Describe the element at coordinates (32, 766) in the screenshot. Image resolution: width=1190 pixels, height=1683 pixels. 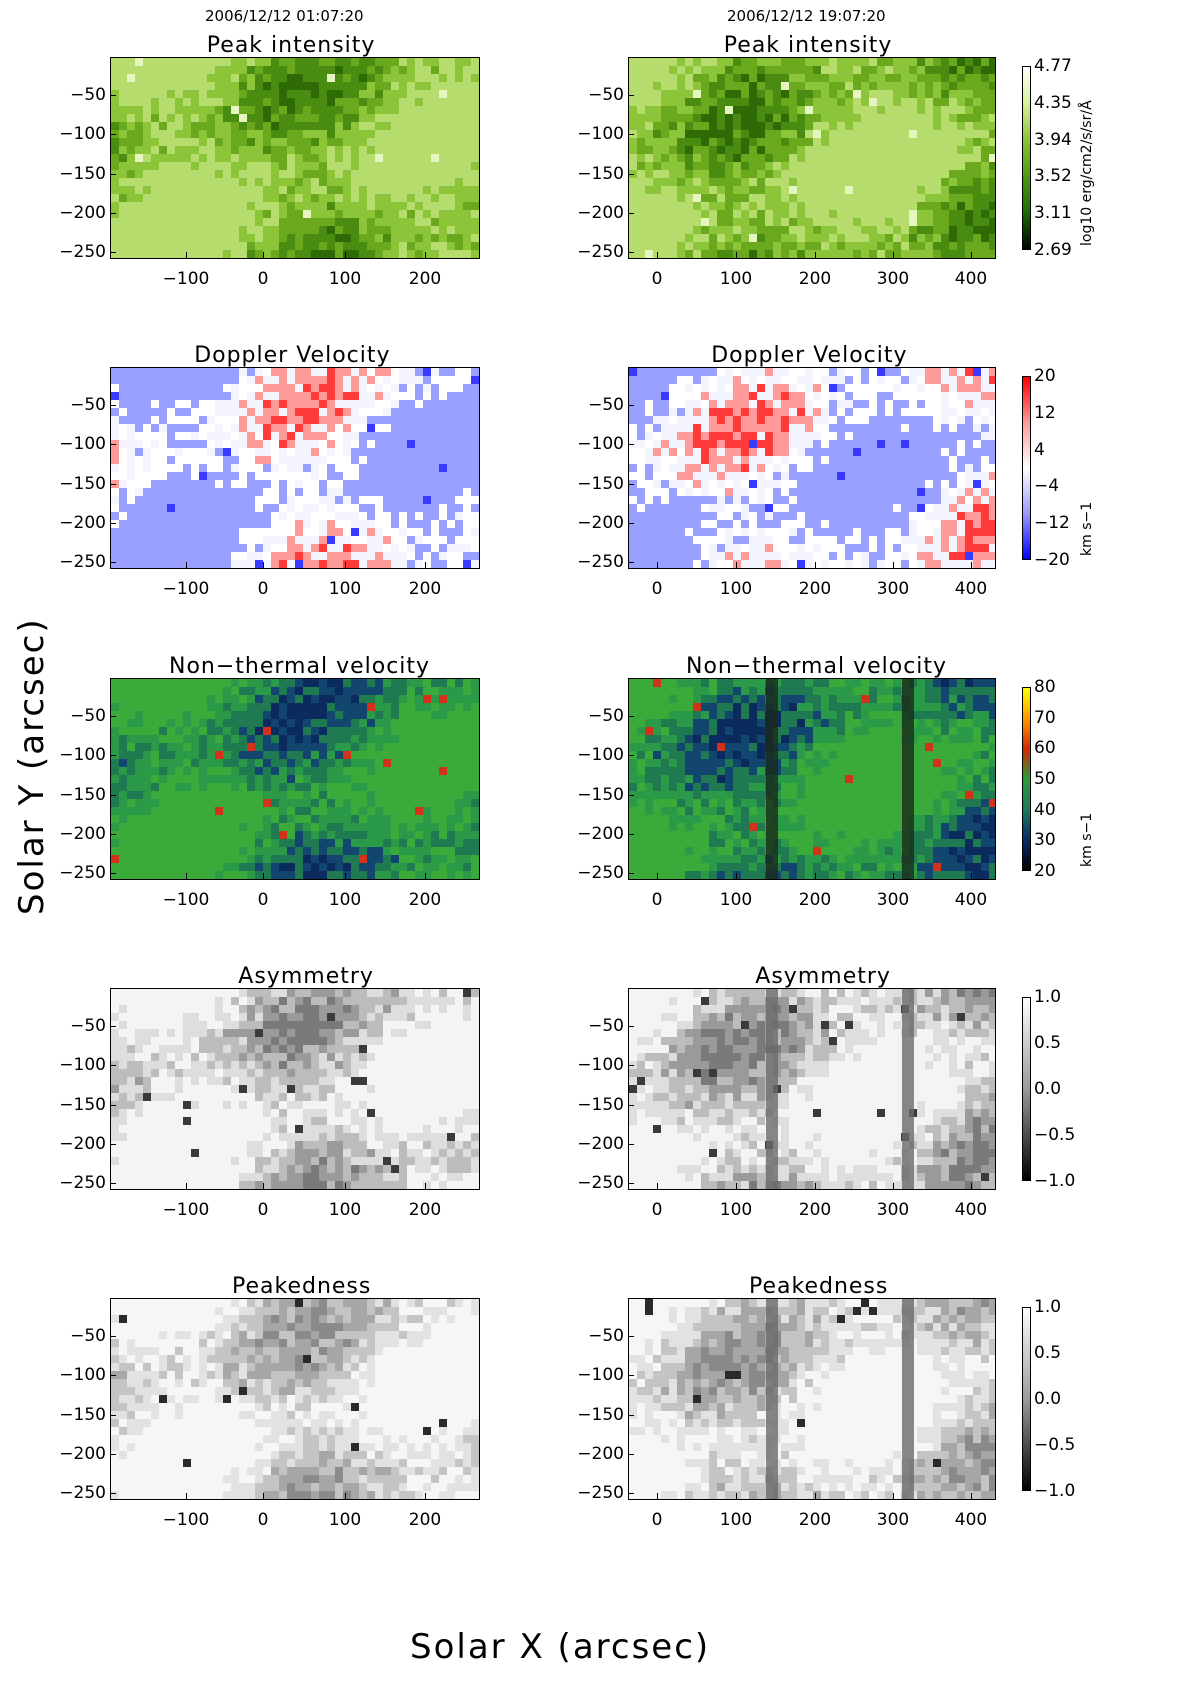
I see `y-axis-label: Solar Y (arcsec)` at that location.